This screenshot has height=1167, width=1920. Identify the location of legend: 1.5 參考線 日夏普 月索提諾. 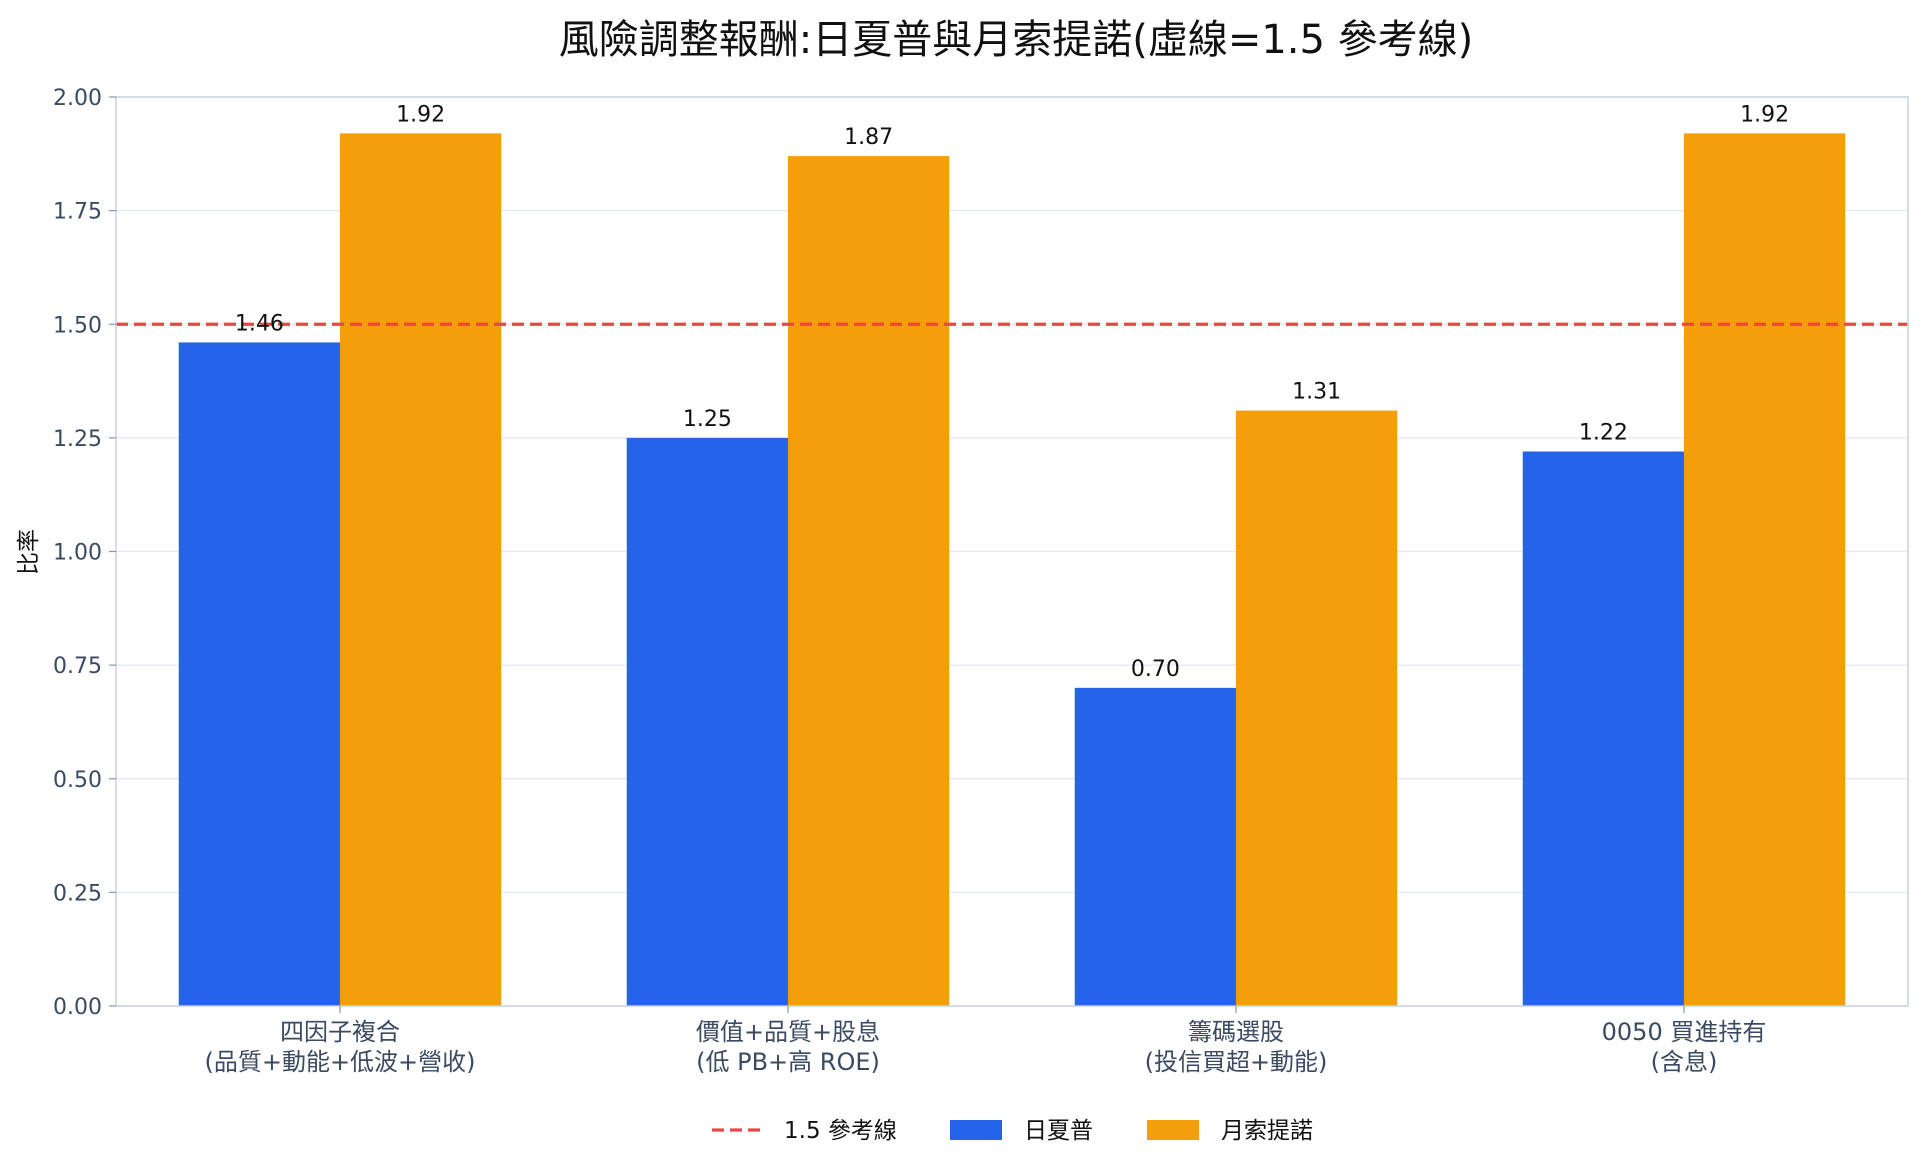
(1012, 1131).